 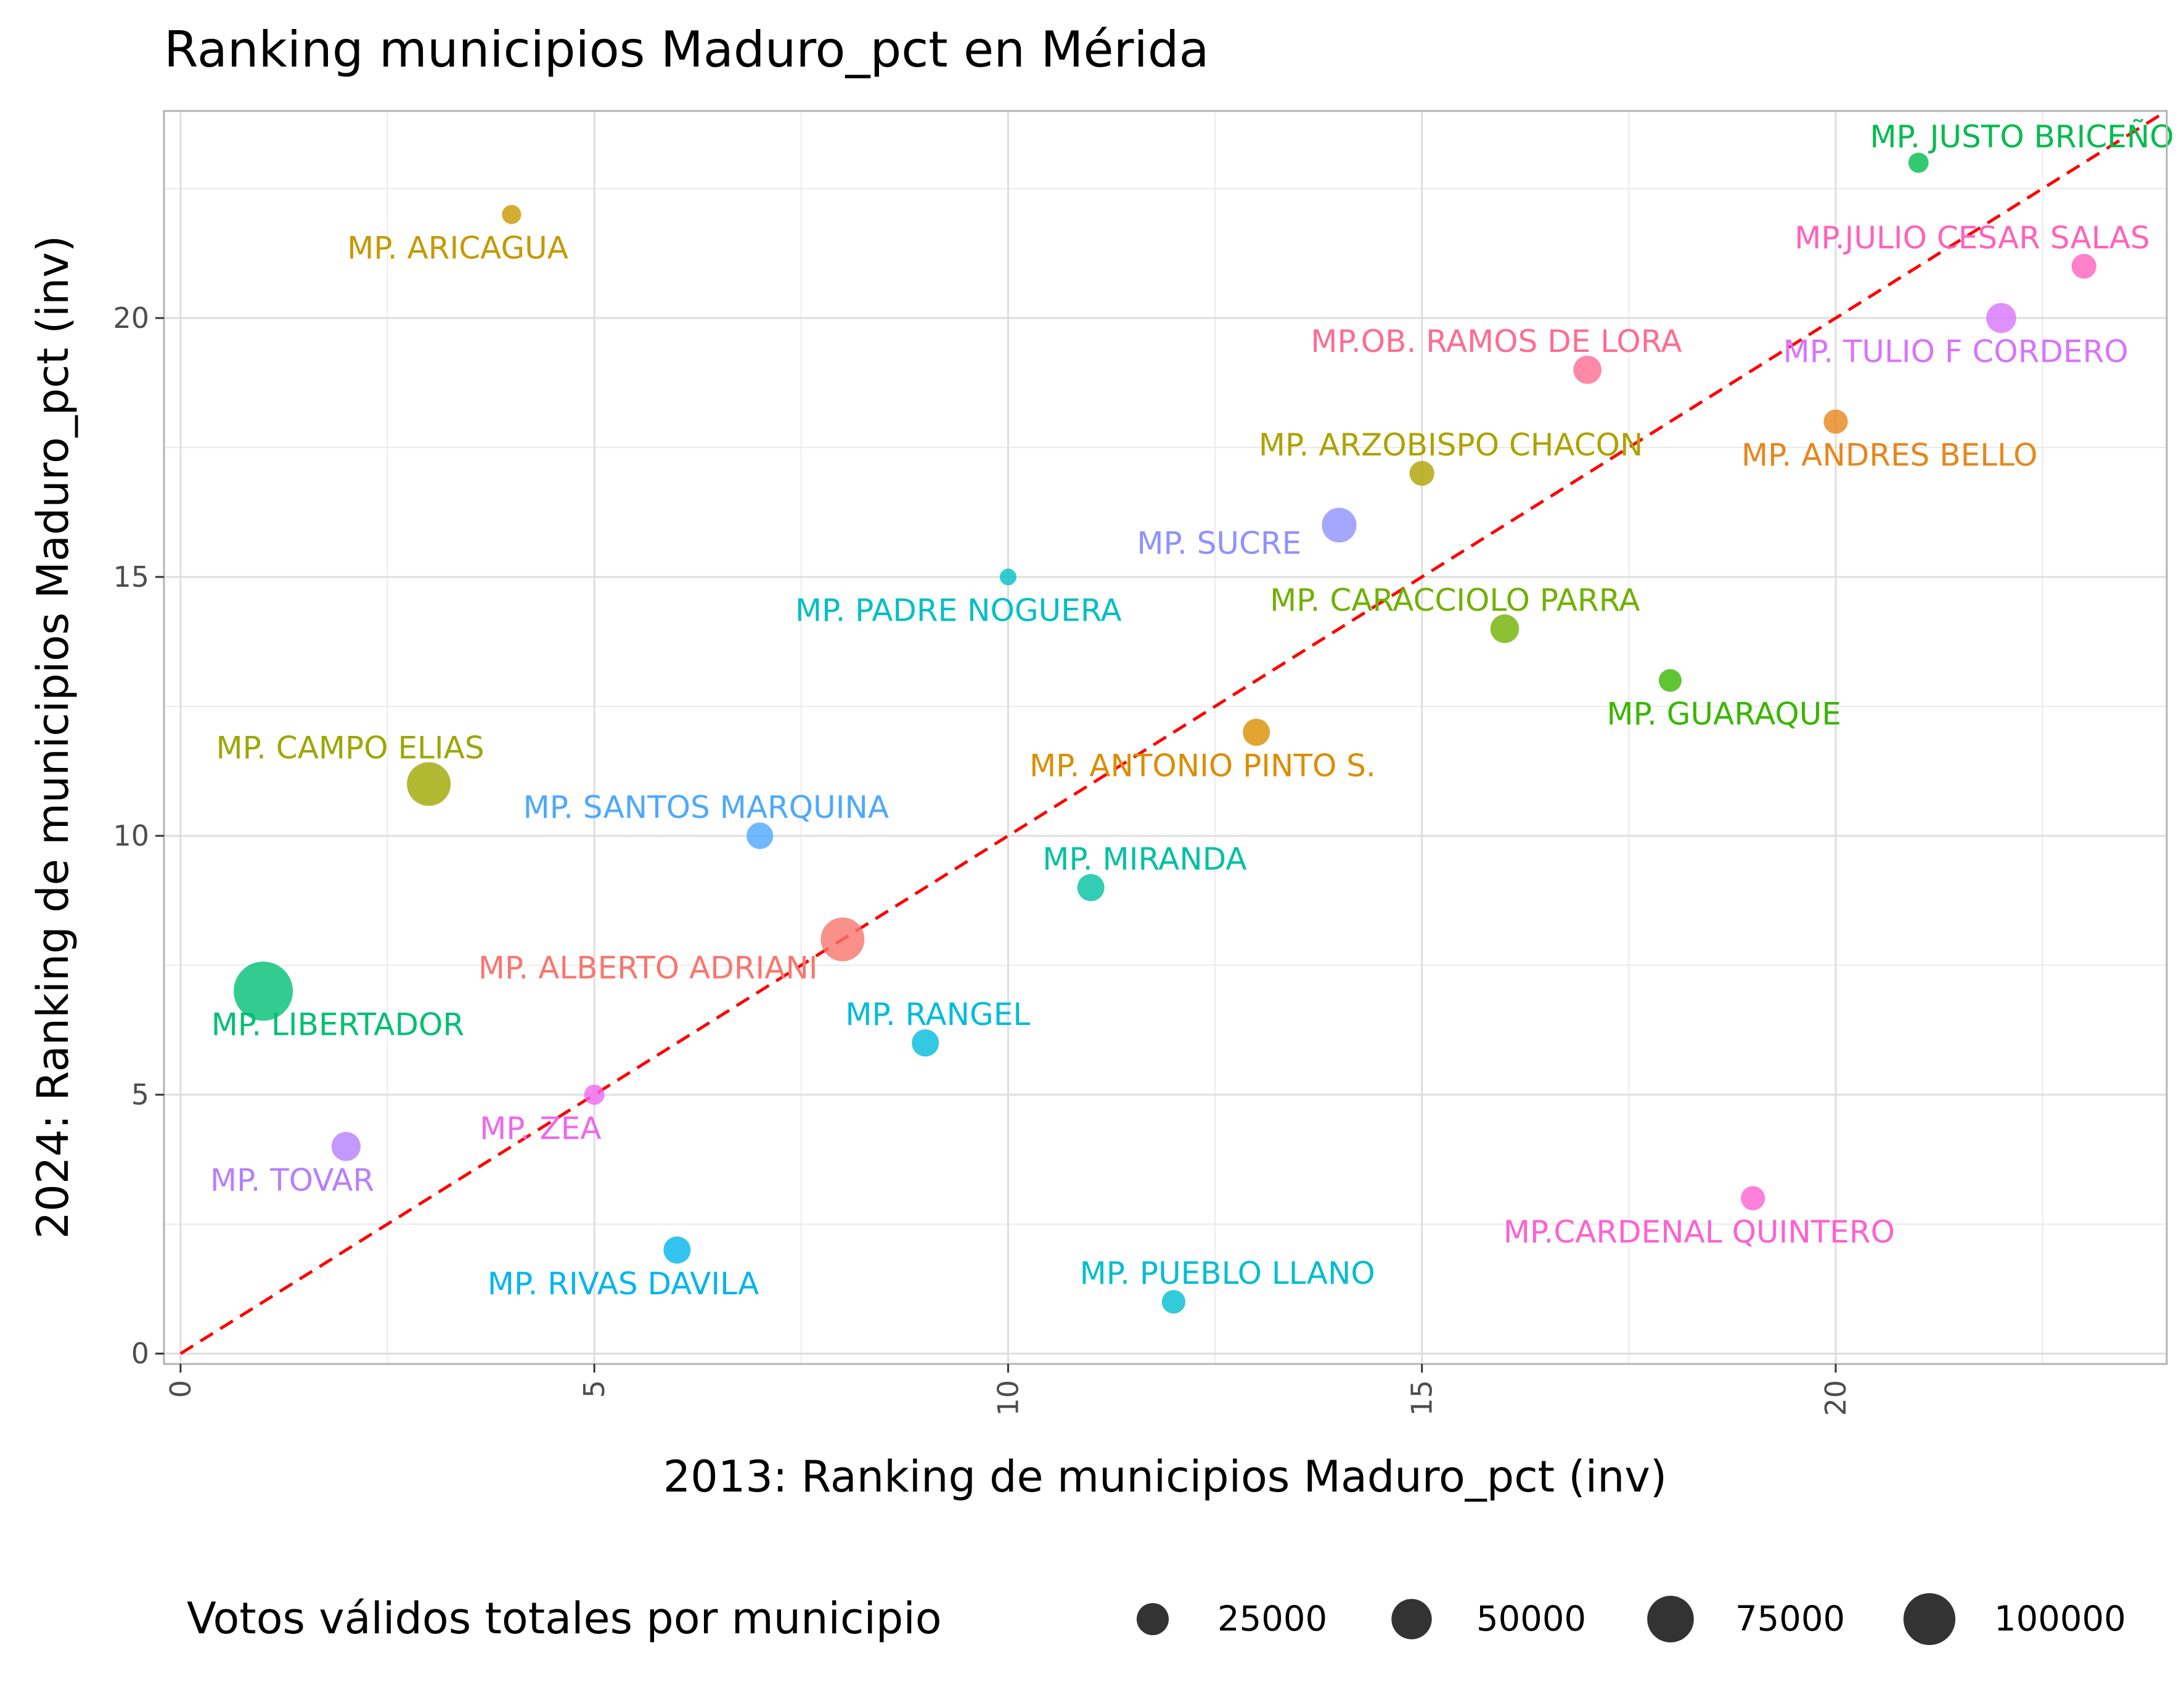 What do you see at coordinates (1144, 859) in the screenshot?
I see `point-label: MP. MIRANDA` at bounding box center [1144, 859].